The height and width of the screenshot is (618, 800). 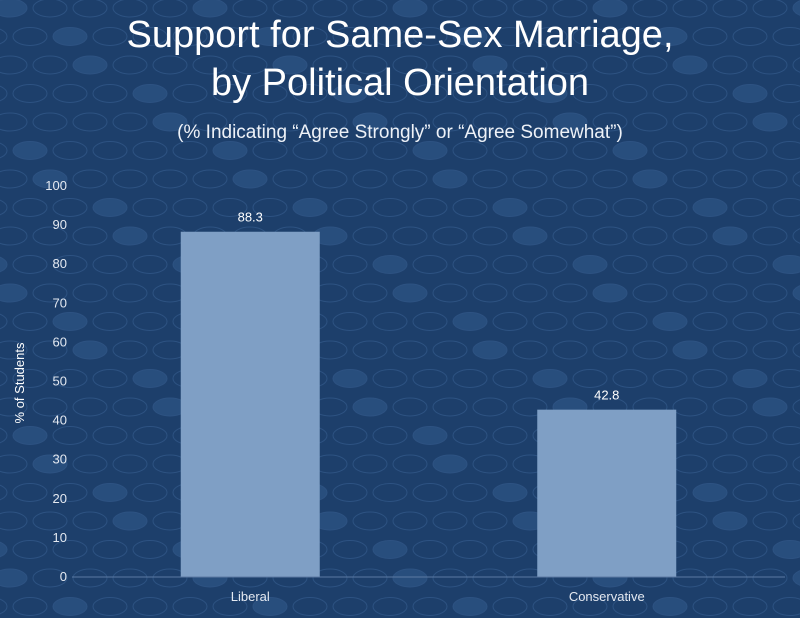 What do you see at coordinates (63, 576) in the screenshot?
I see `y-tick-label: 0` at bounding box center [63, 576].